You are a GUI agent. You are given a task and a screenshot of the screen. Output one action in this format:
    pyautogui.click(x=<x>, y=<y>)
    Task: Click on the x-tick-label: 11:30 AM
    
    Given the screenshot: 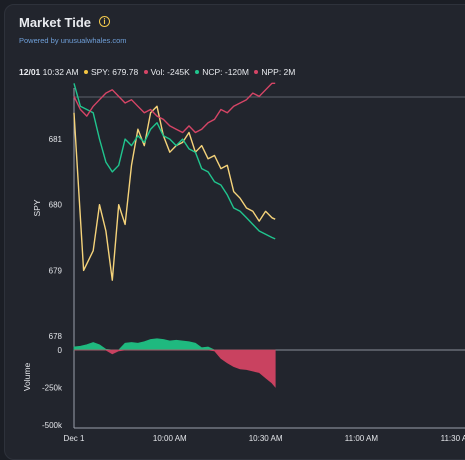 What is the action you would take?
    pyautogui.click(x=453, y=438)
    